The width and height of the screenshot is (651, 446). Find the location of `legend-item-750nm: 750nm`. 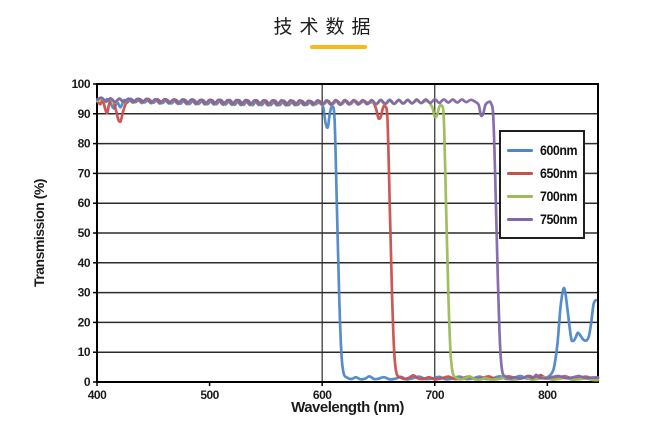

legend-item-750nm: 750nm is located at coordinates (542, 219).